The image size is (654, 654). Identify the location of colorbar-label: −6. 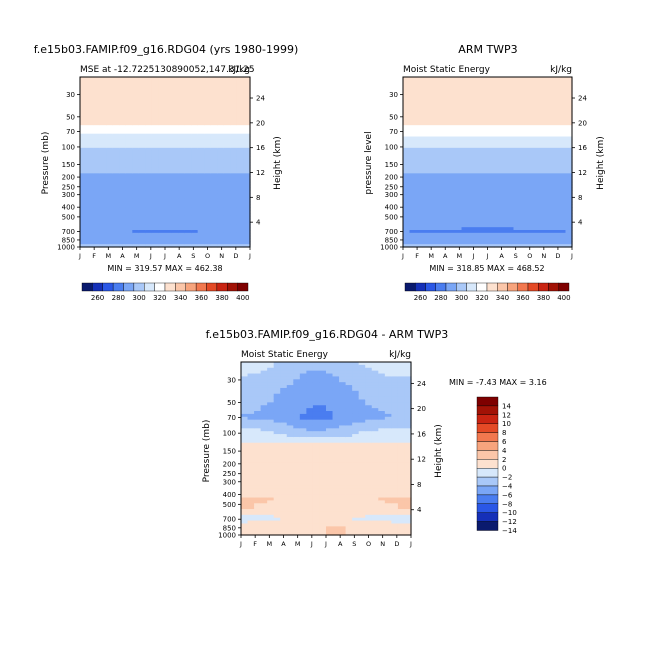
(507, 495).